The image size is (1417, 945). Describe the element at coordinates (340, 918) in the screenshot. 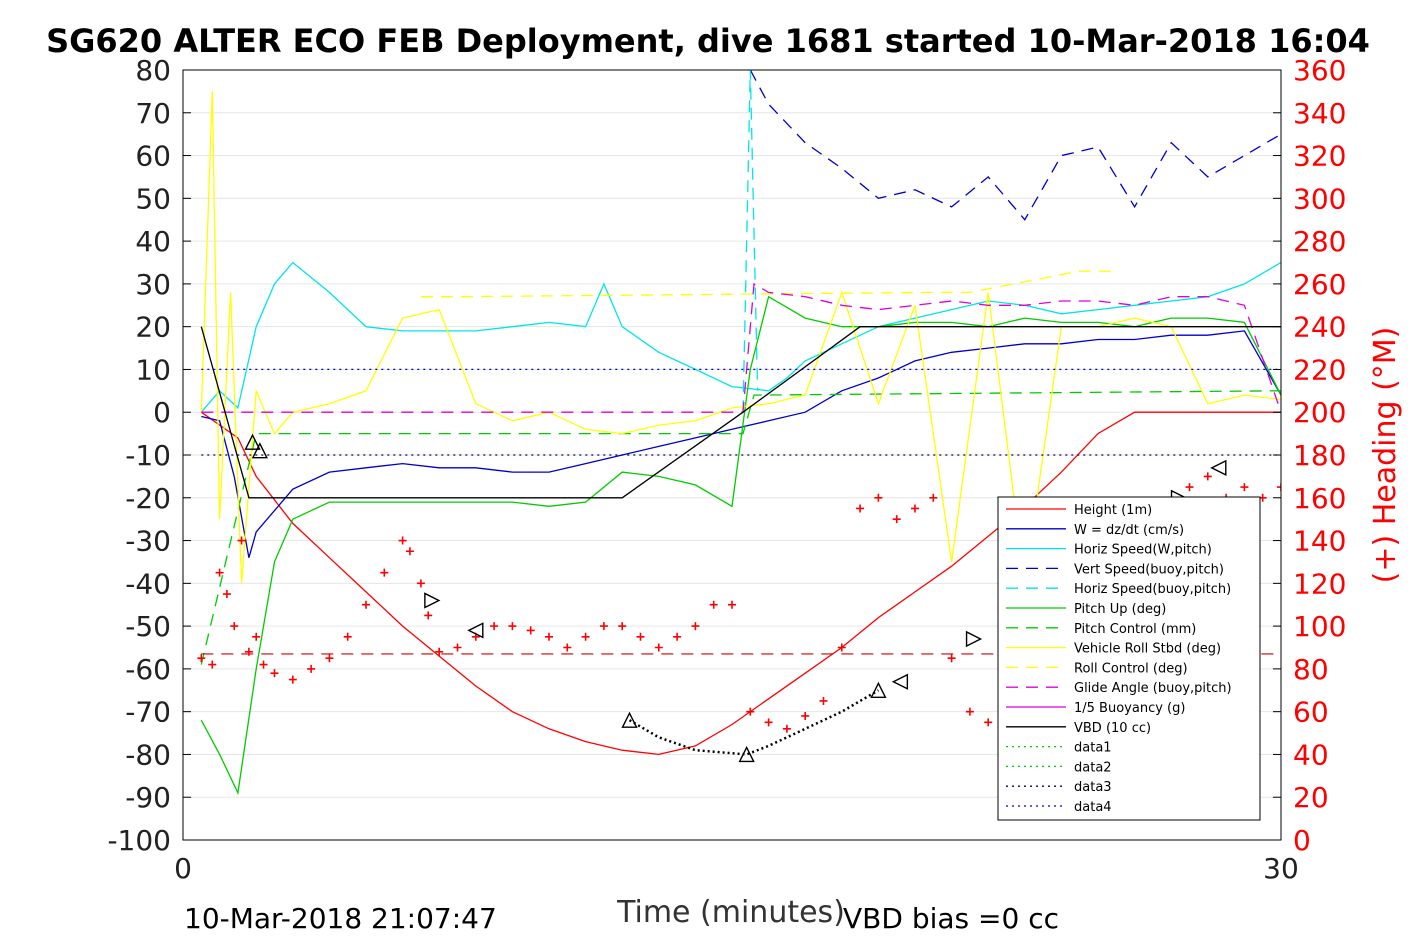

I see `footer-timestamp: 10-Mar-2018 21:07:47` at that location.